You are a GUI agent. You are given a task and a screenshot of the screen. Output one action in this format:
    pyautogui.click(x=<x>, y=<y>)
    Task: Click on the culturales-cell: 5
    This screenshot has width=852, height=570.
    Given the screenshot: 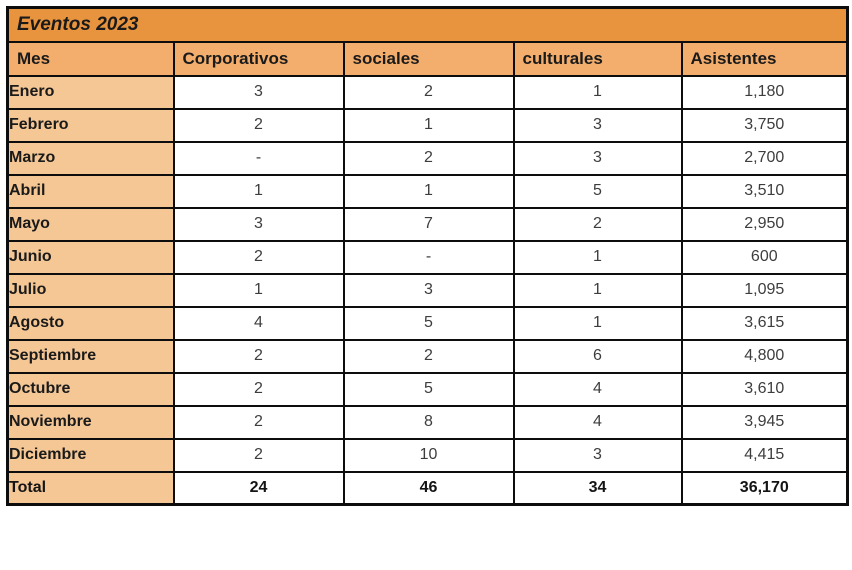 What is the action you would take?
    pyautogui.click(x=597, y=191)
    